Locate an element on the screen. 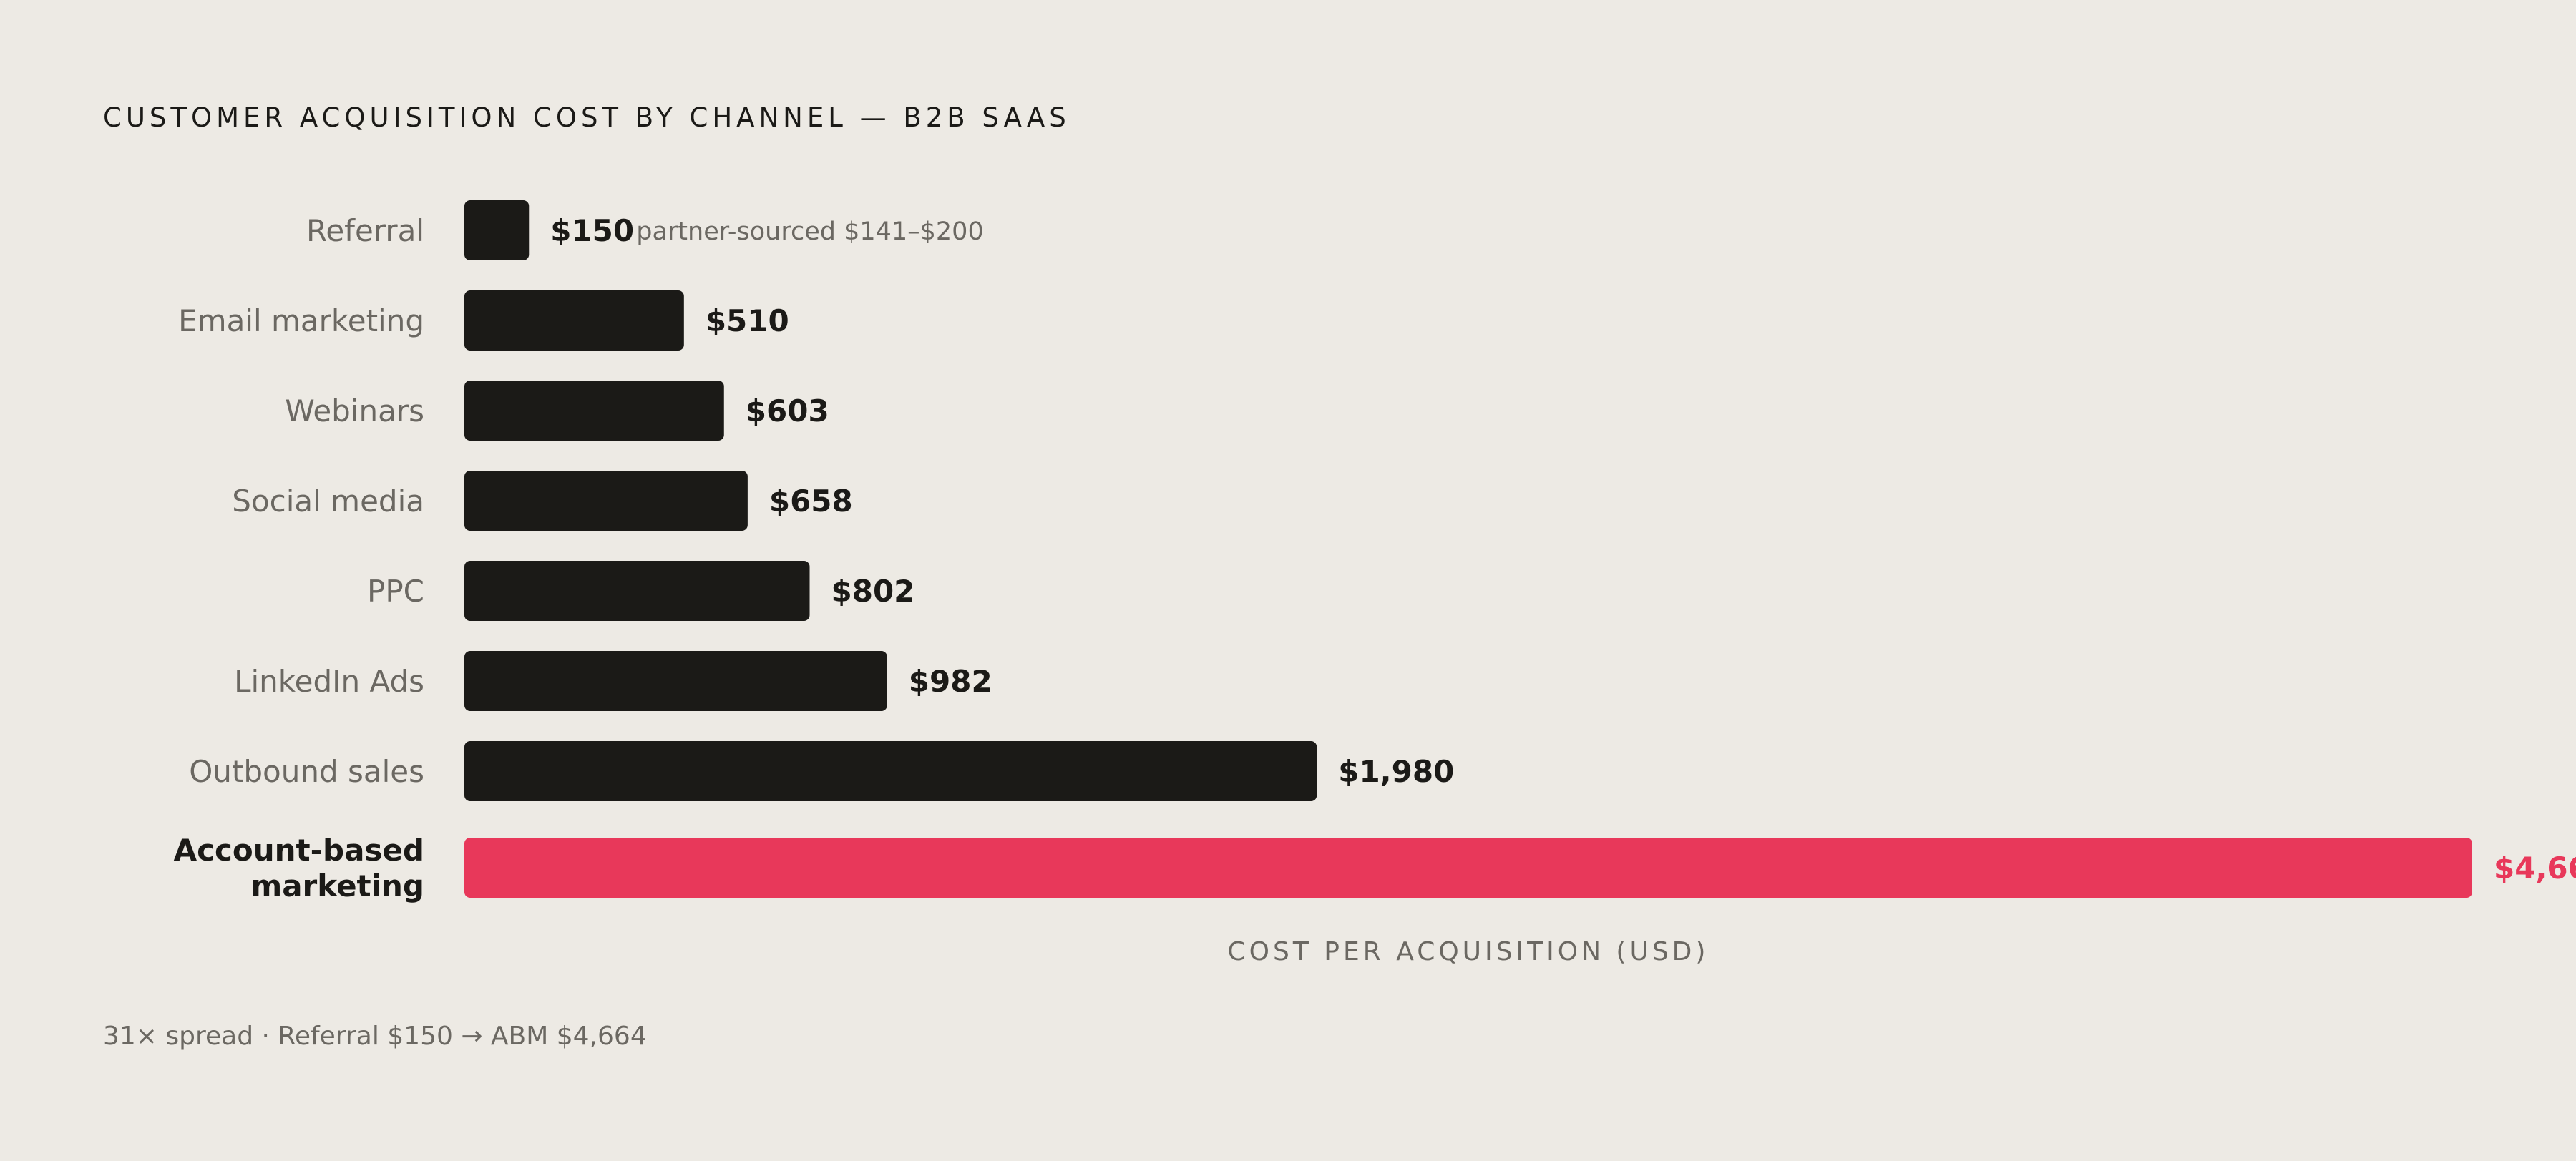  value-label-referral: $150 is located at coordinates (592, 230).